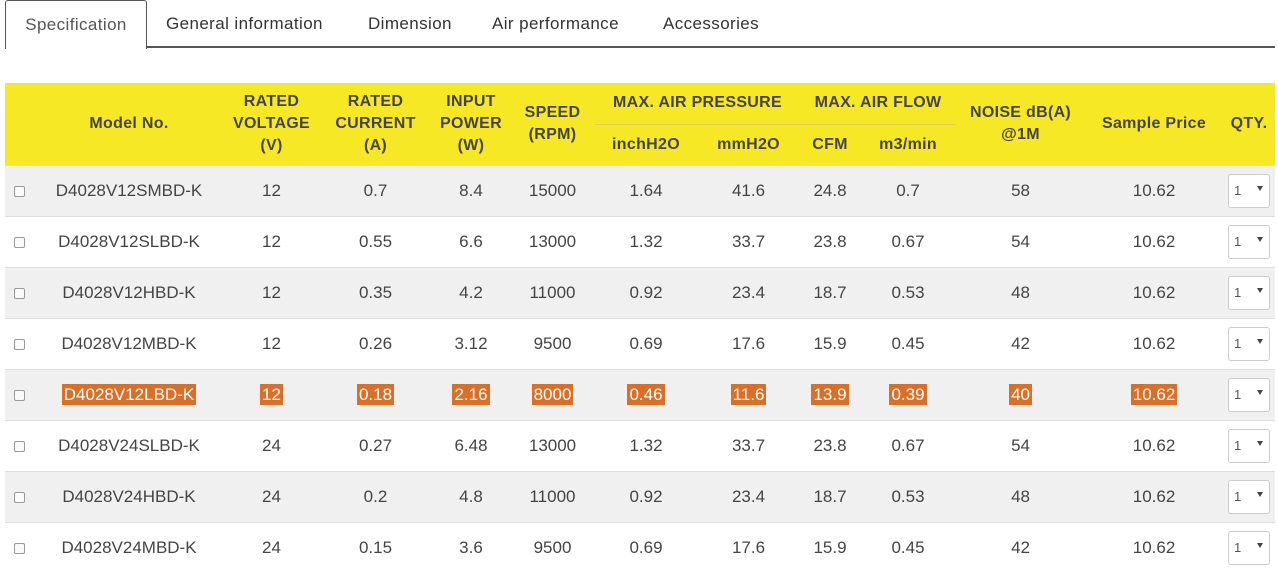 The width and height of the screenshot is (1278, 574). I want to click on pressure-mm-cell: 11.6, so click(749, 394).